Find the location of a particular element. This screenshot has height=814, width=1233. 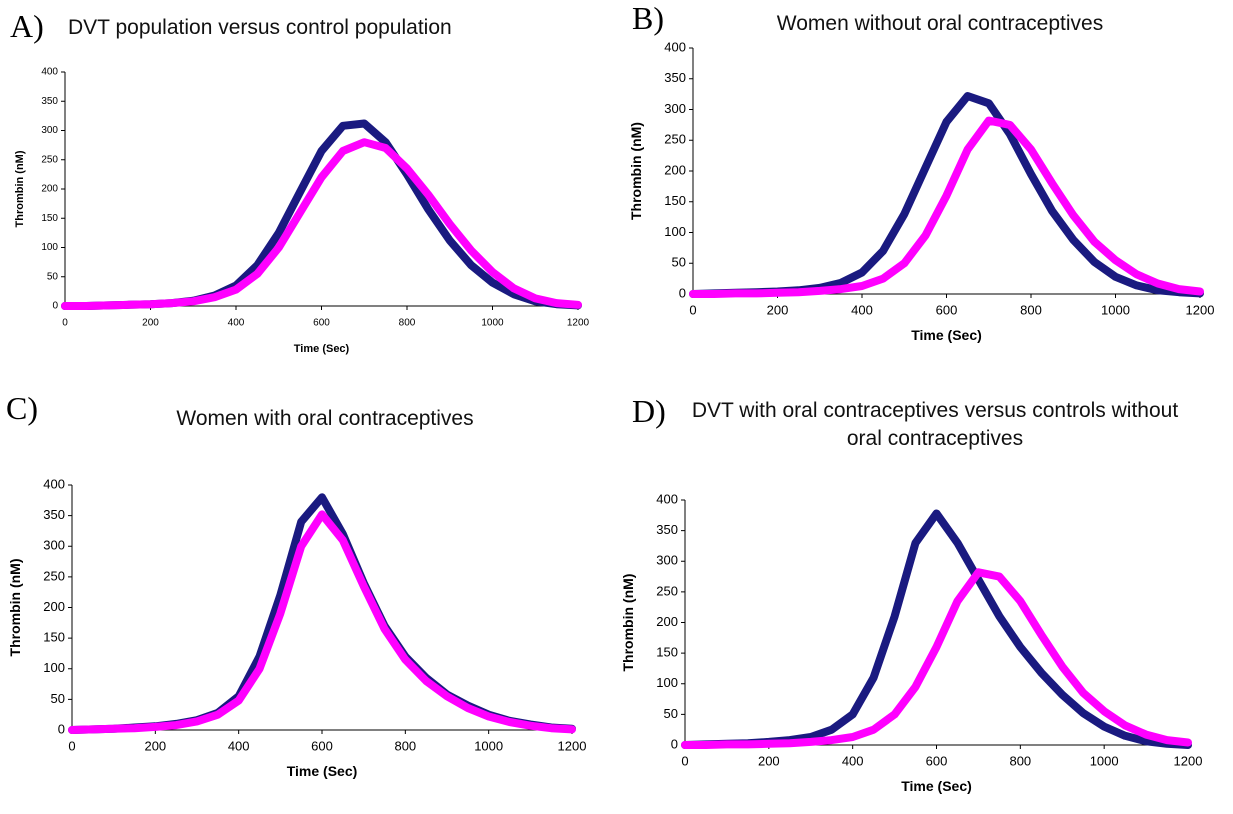

chart-title: DVT population versus control population is located at coordinates (260, 27).